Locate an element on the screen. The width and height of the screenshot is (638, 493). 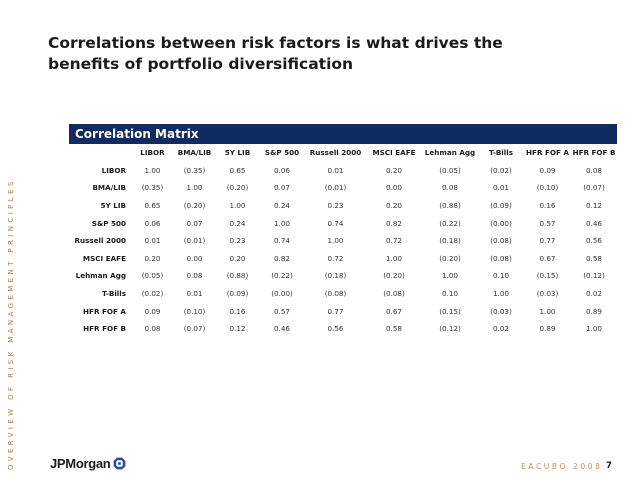
correlation-cell: 0.09 is located at coordinates (152, 311).